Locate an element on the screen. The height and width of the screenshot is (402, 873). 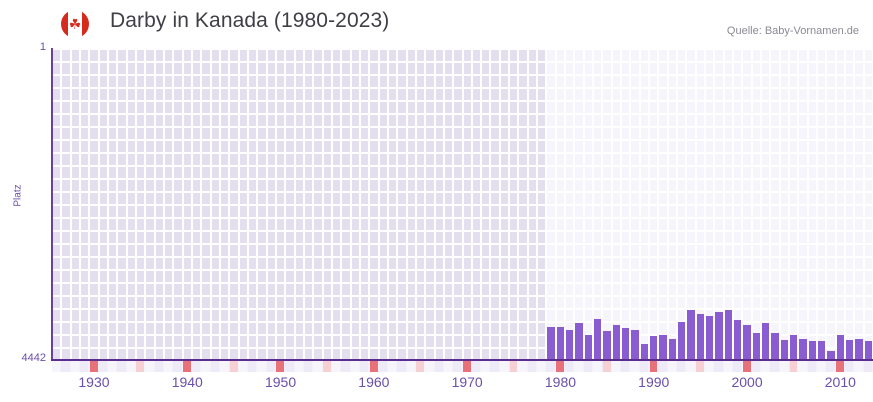
source-attribution: Quelle: Baby-Vornamen.de is located at coordinates (792, 31).